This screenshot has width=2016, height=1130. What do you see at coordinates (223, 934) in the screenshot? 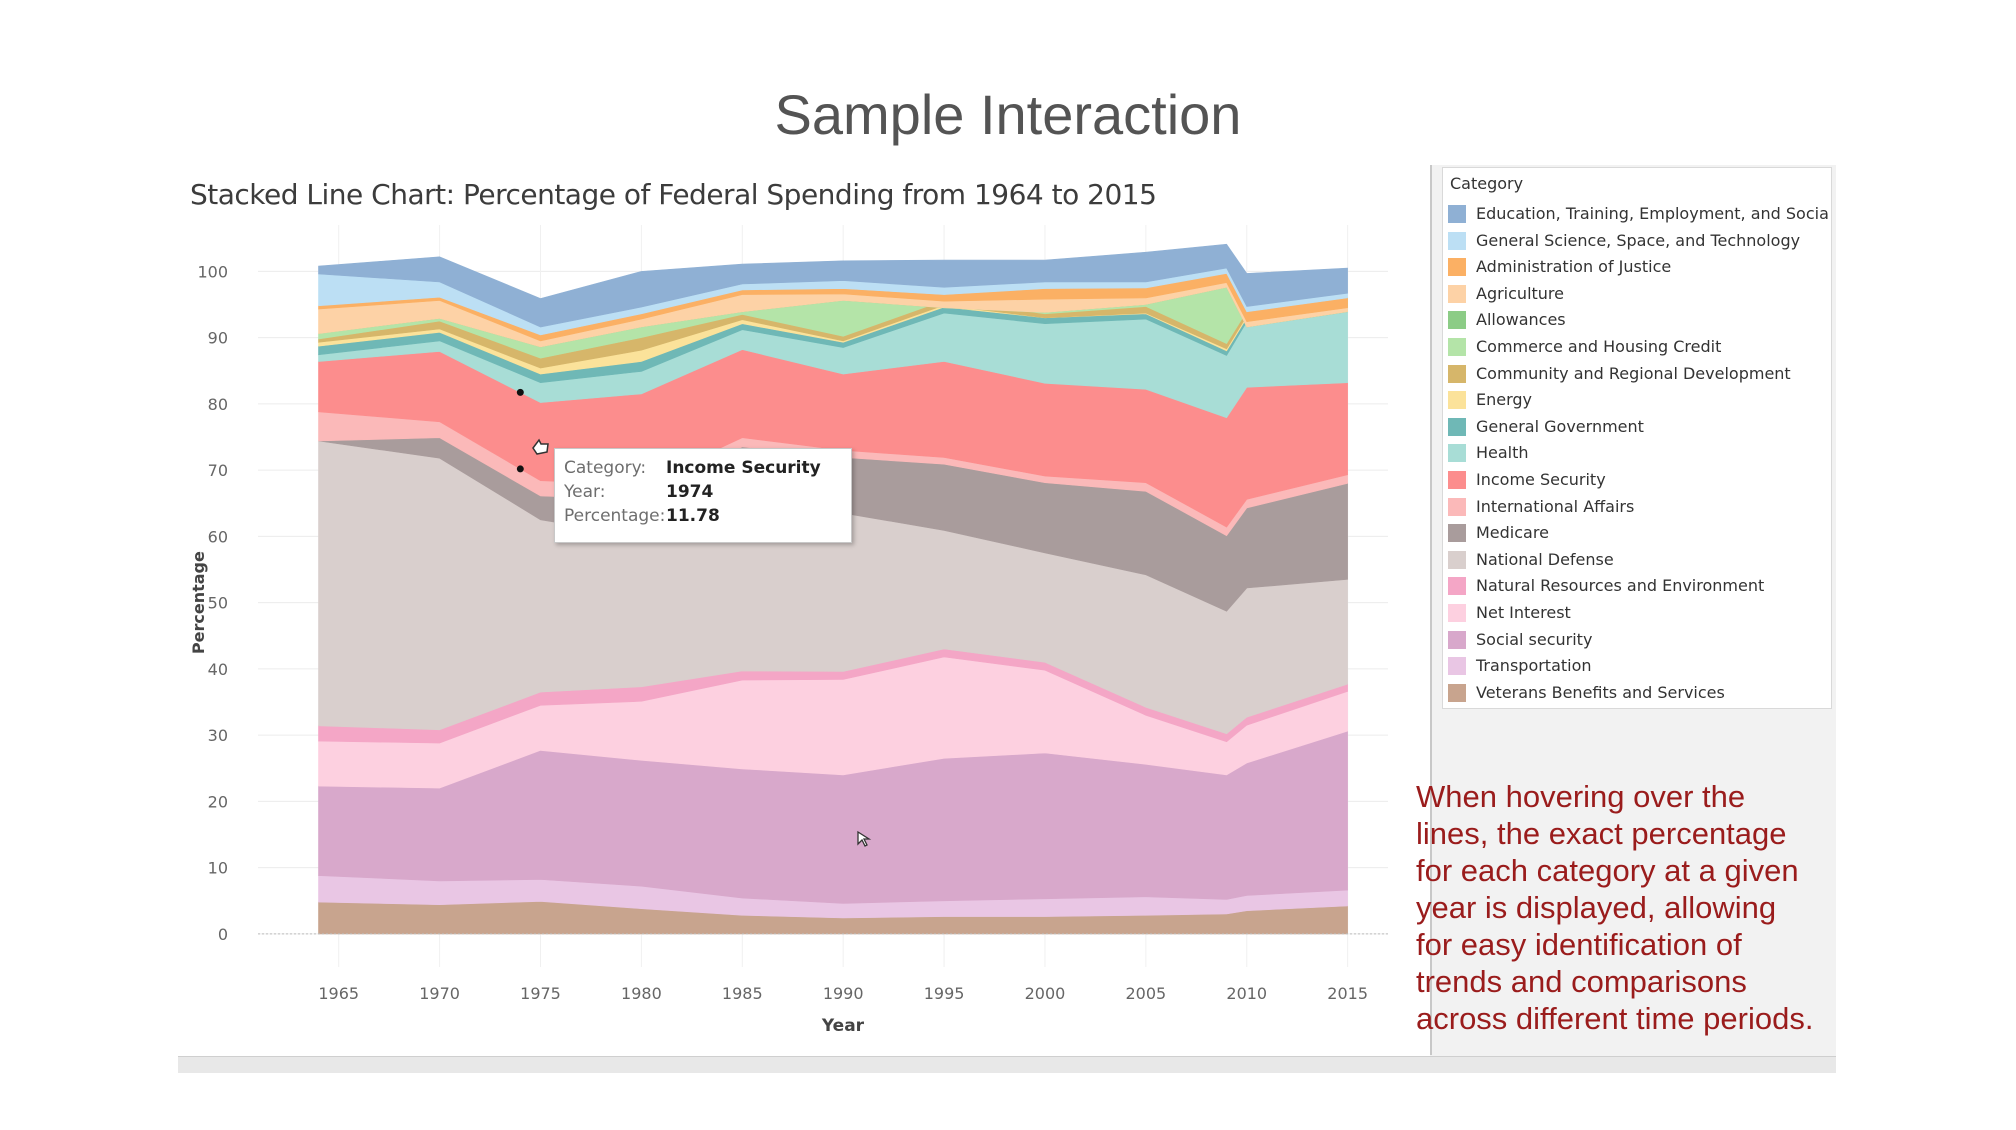
I see `y-tick-label: 0` at bounding box center [223, 934].